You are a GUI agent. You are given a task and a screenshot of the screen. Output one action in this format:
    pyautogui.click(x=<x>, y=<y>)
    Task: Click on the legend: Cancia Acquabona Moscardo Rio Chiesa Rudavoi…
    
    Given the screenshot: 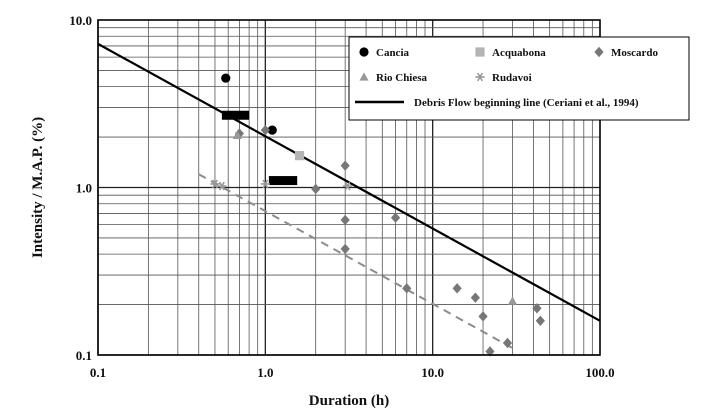 What is the action you would take?
    pyautogui.click(x=519, y=78)
    